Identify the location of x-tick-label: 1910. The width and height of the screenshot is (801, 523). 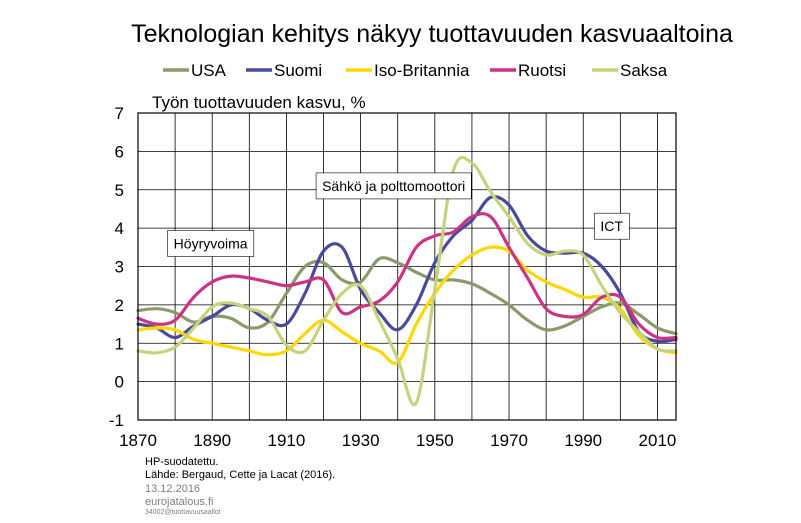
(286, 440).